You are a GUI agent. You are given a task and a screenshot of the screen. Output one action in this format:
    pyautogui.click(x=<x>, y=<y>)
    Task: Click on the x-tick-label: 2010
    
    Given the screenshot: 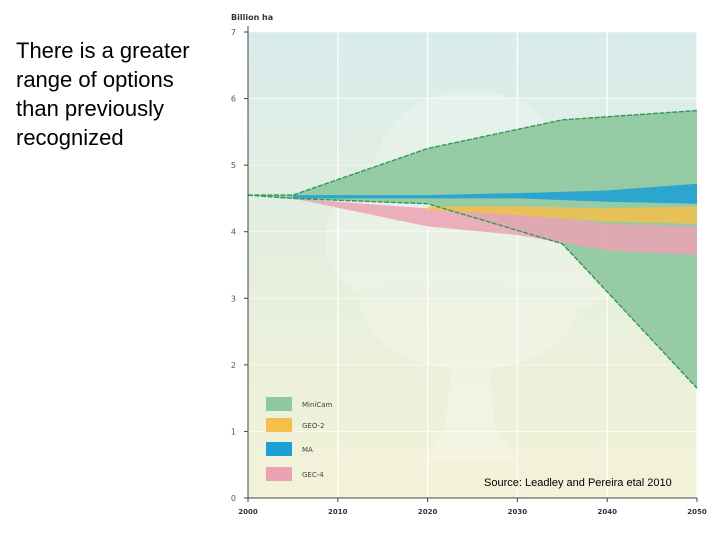 What is the action you would take?
    pyautogui.click(x=338, y=512)
    